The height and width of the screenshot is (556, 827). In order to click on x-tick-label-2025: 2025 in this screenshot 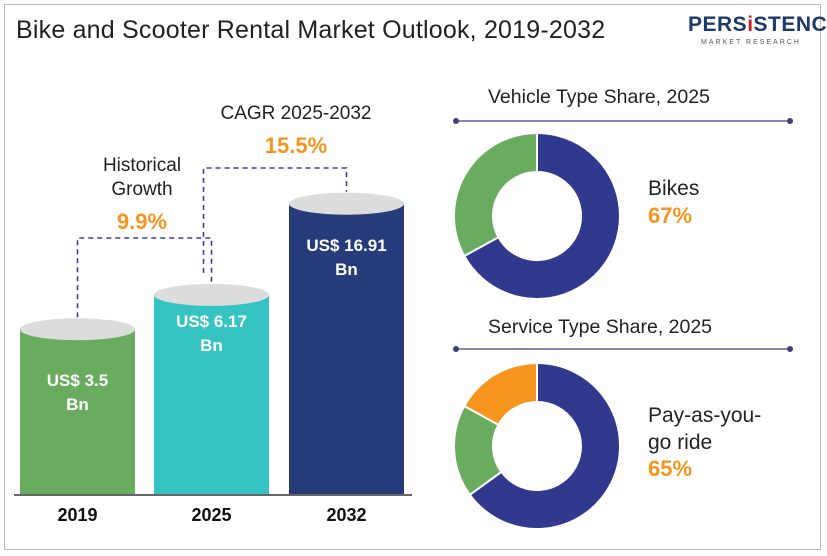, I will do `click(211, 515)`.